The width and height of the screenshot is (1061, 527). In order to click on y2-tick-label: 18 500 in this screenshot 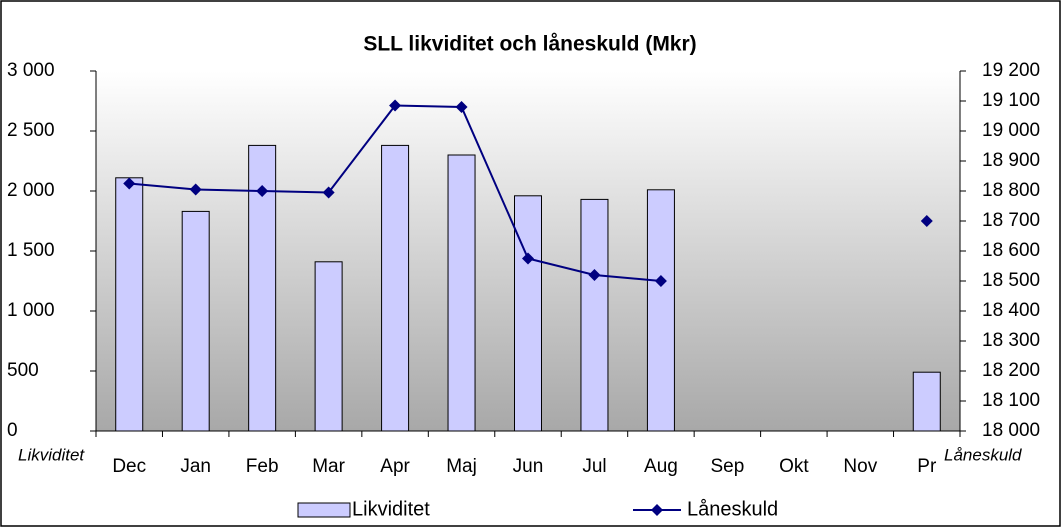, I will do `click(1011, 280)`.